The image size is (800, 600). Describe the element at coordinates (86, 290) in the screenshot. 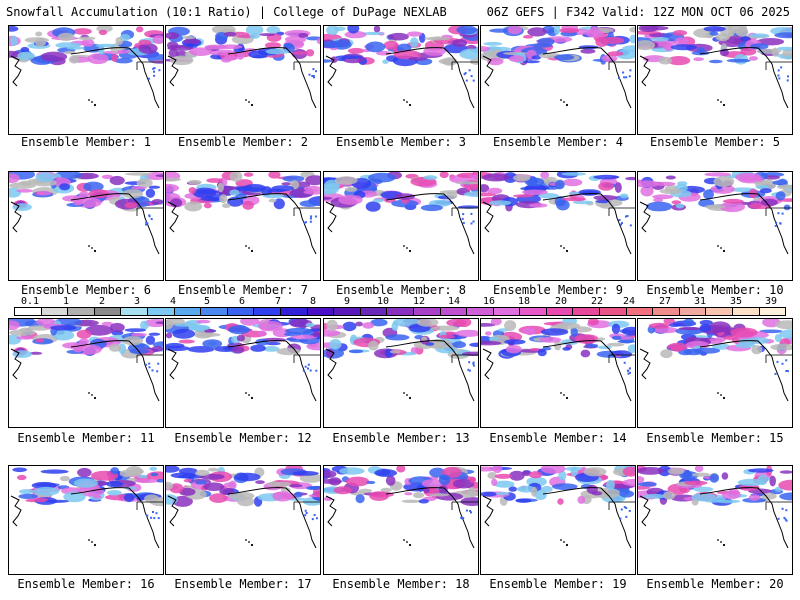

I see `ensemble-member-label: Ensemble Member: 6` at that location.